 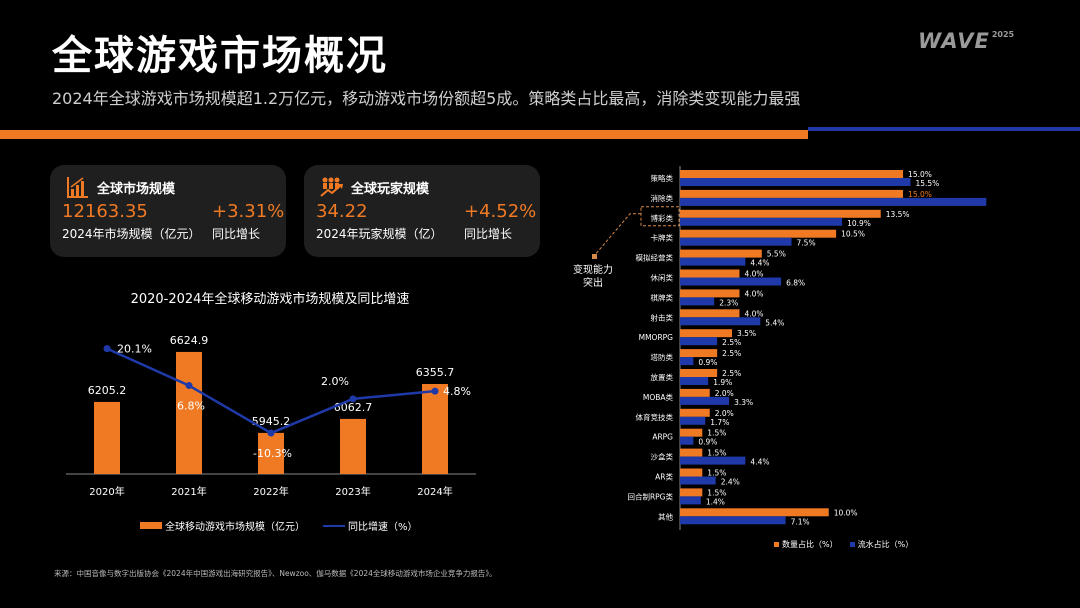 I want to click on category-label: 博彩类, so click(x=662, y=218).